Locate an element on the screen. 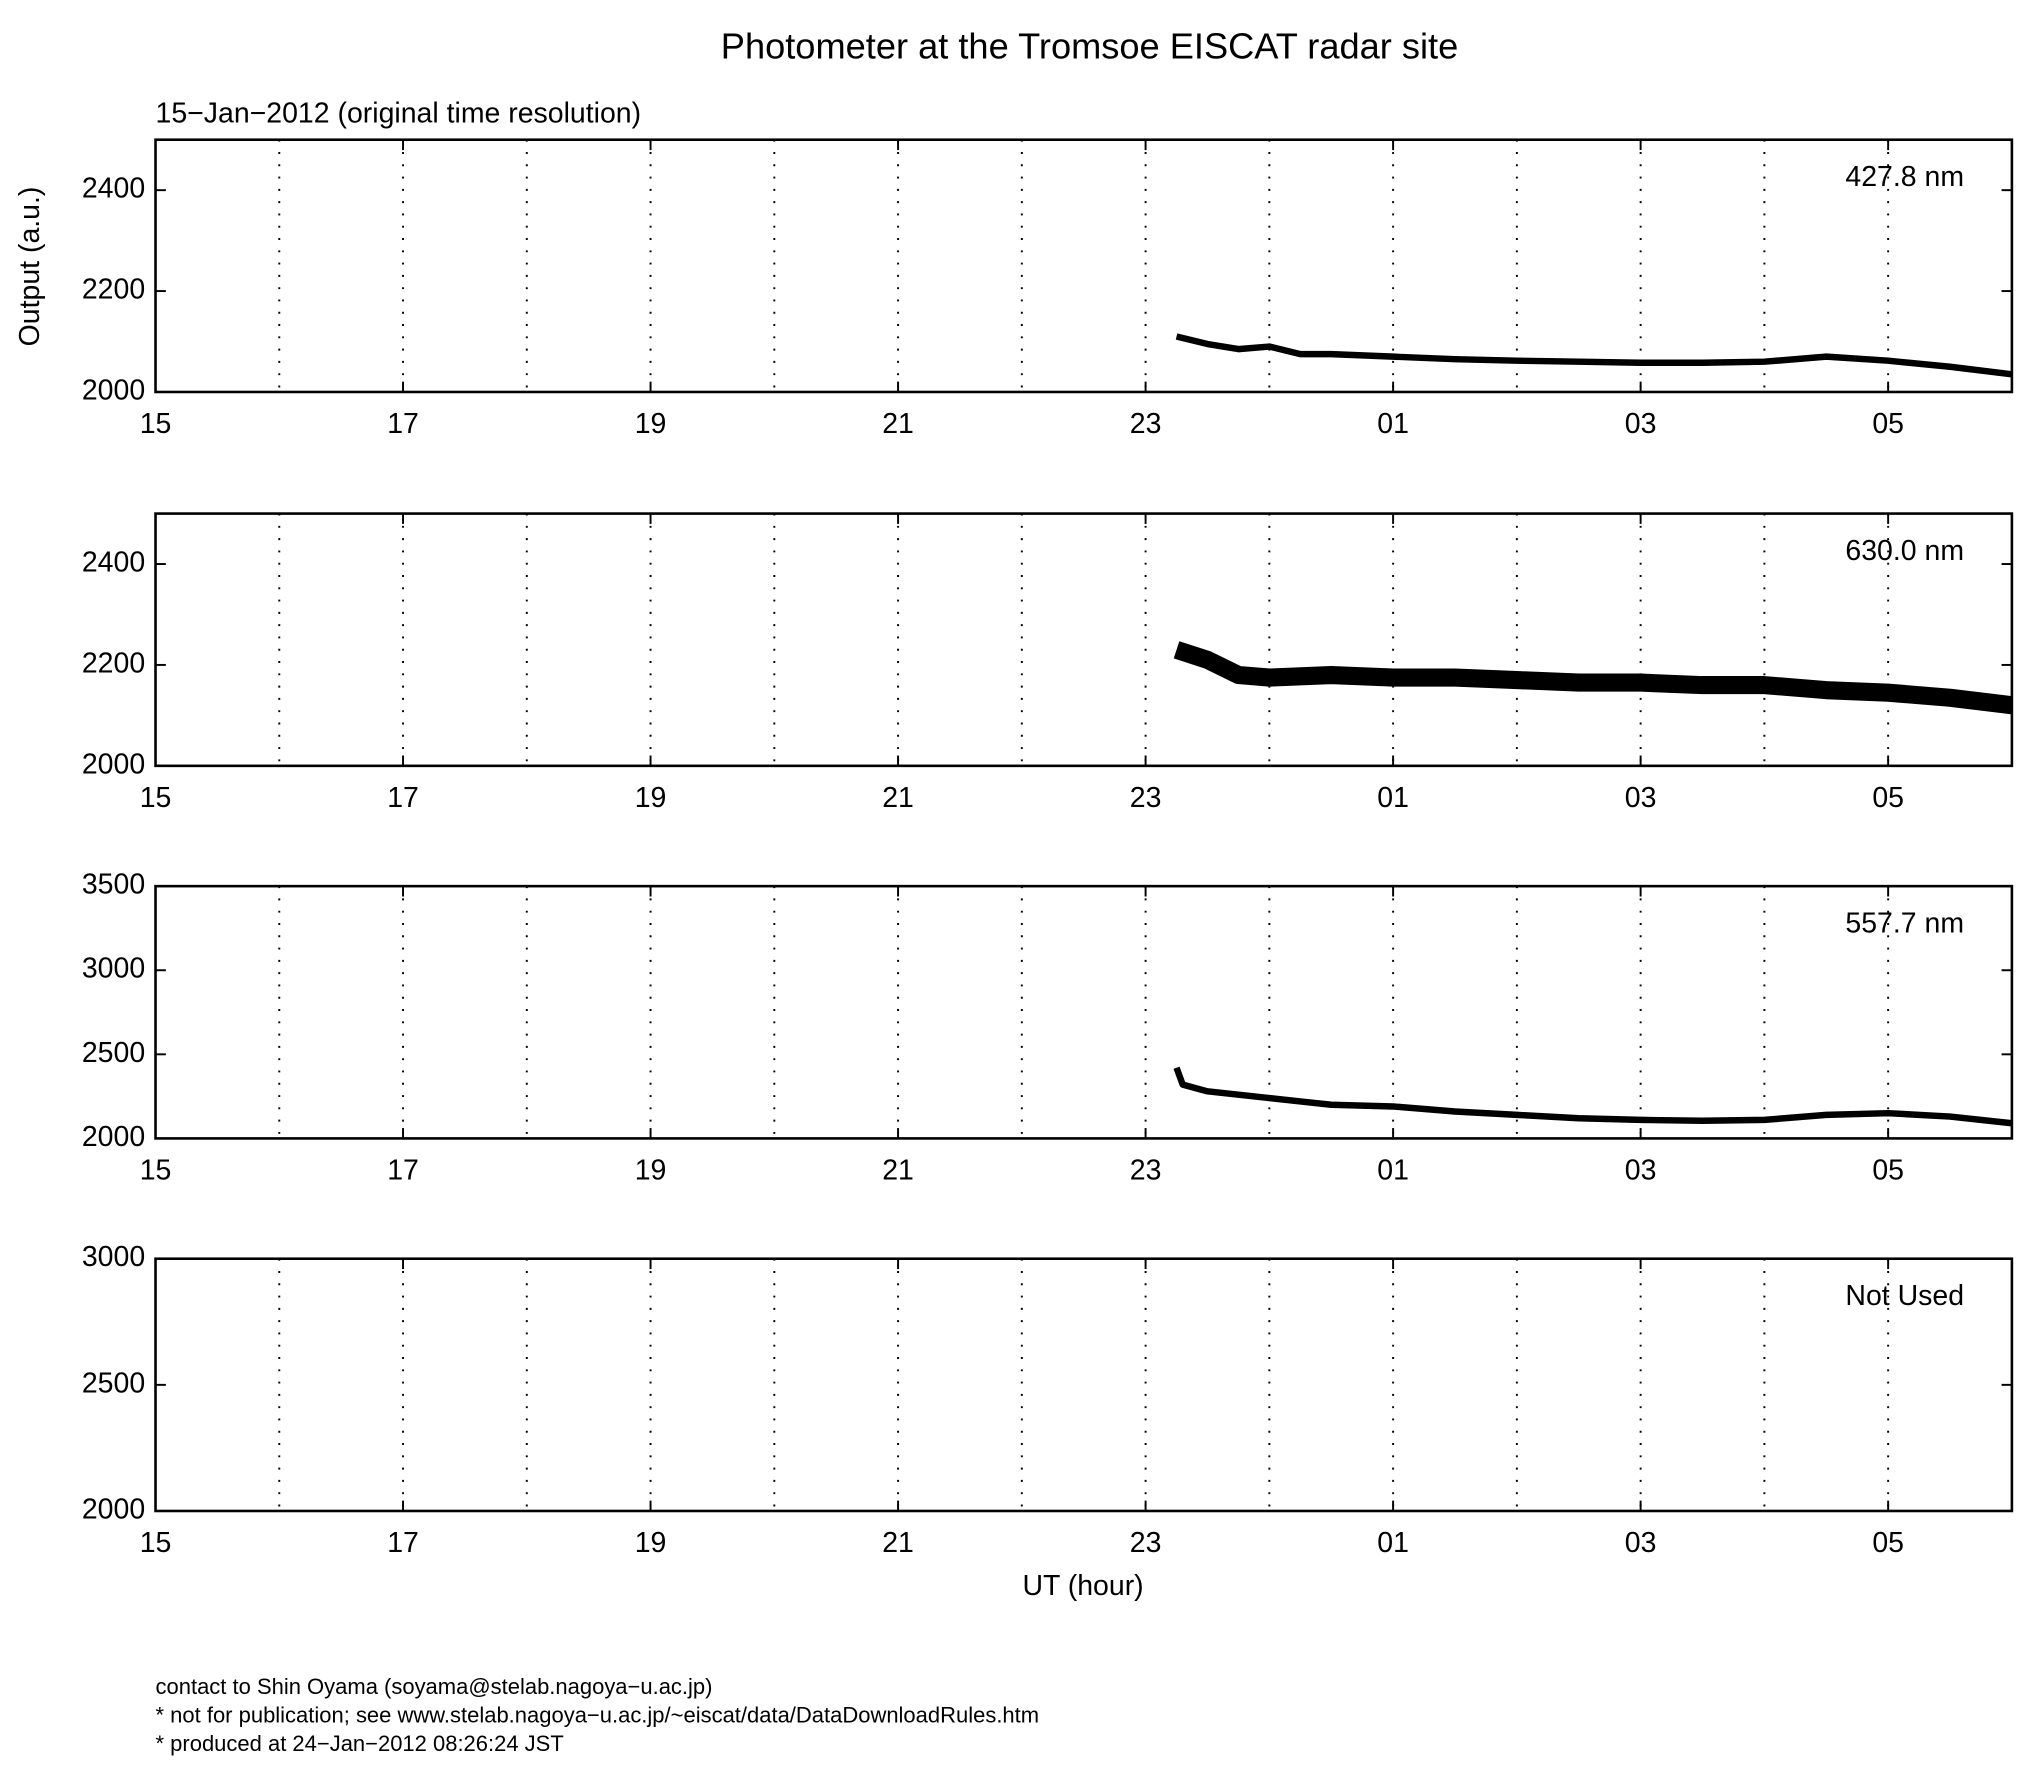 The width and height of the screenshot is (2029, 1771). x-axis-label: UT (hour) is located at coordinates (1082, 1586).